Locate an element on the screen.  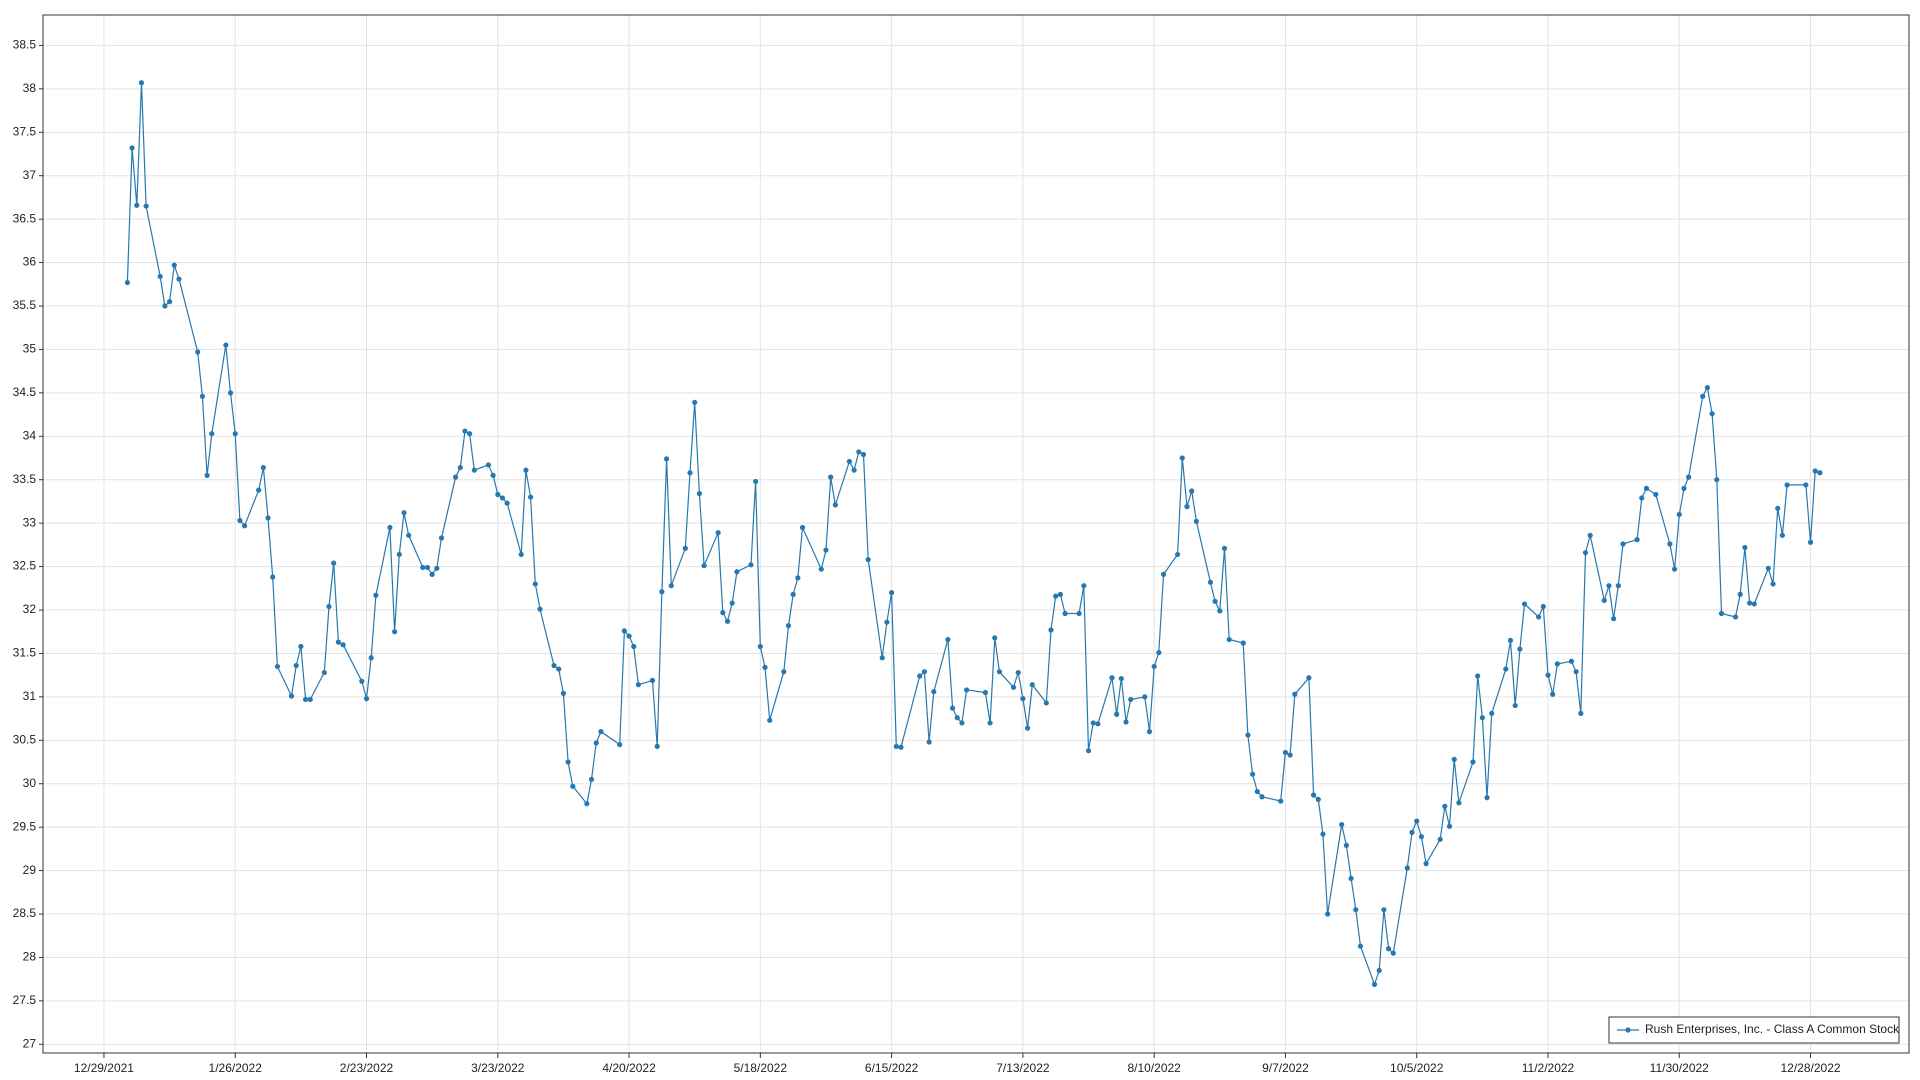
y-tick-label: 34.5 is located at coordinates (25, 392).